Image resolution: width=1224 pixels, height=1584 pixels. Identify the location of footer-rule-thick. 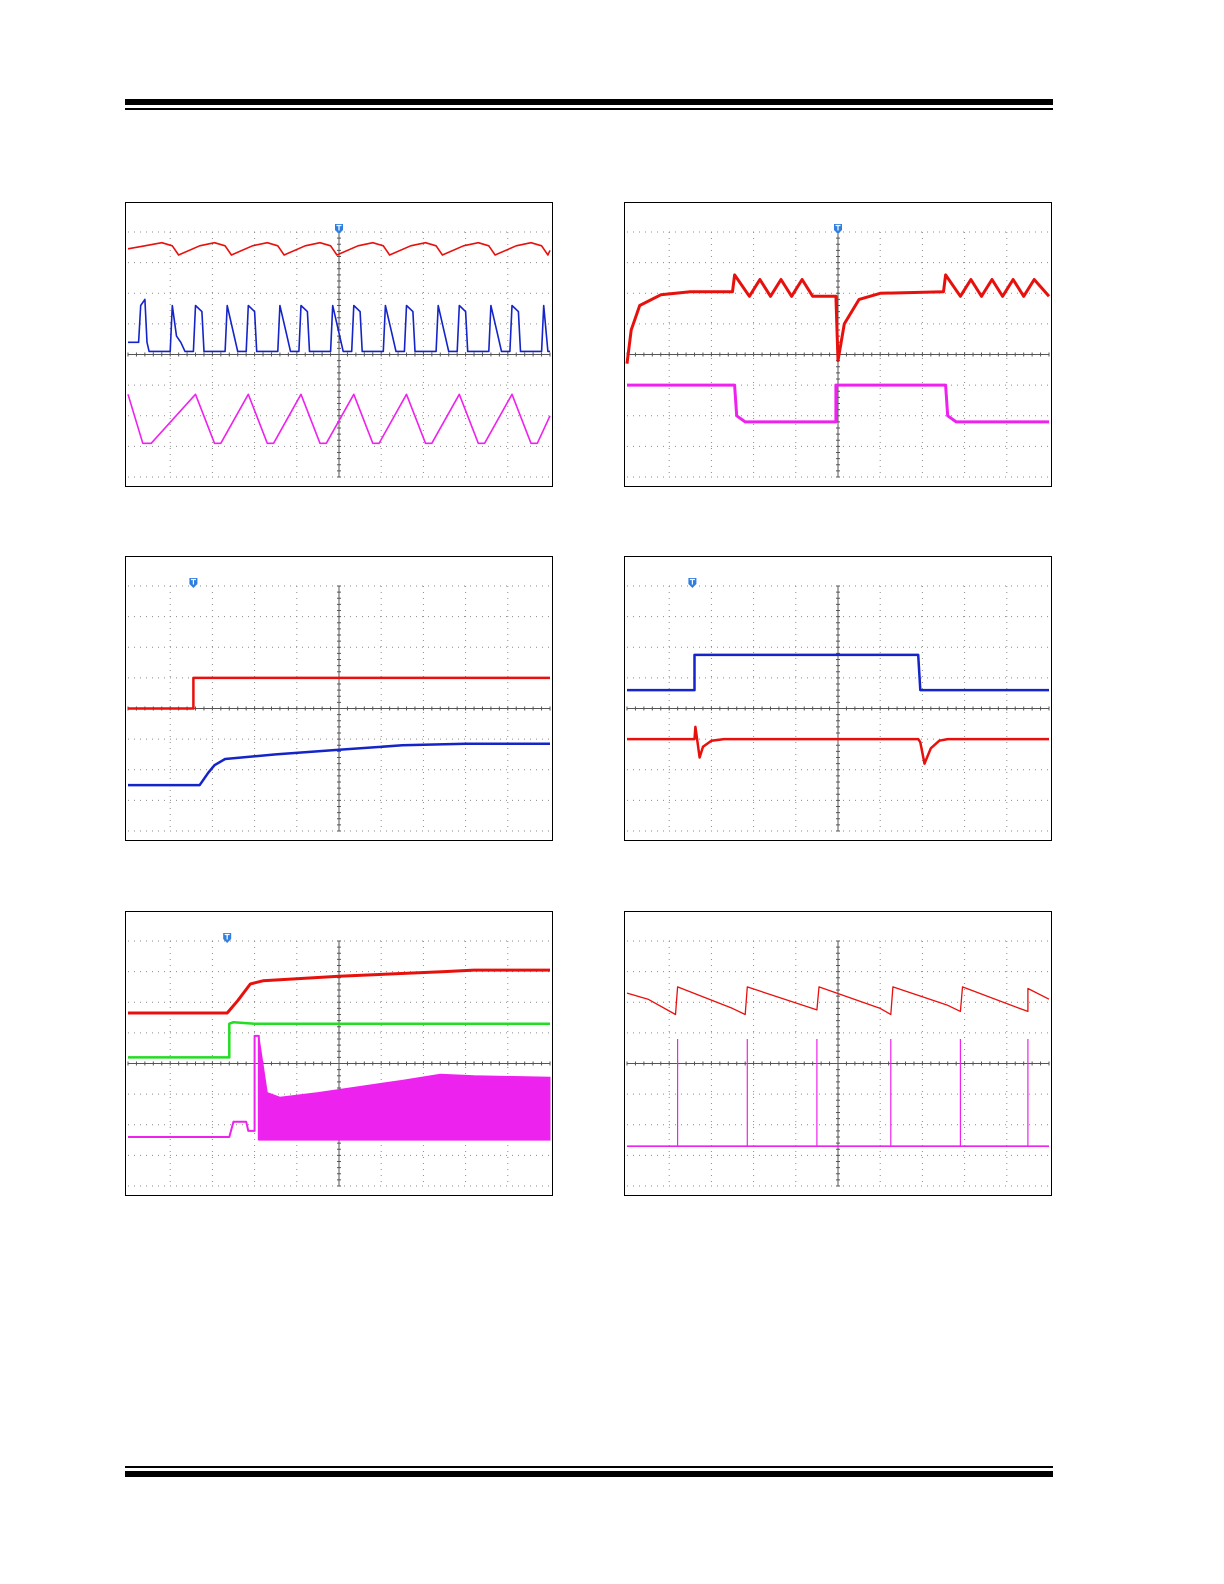
(589, 1474).